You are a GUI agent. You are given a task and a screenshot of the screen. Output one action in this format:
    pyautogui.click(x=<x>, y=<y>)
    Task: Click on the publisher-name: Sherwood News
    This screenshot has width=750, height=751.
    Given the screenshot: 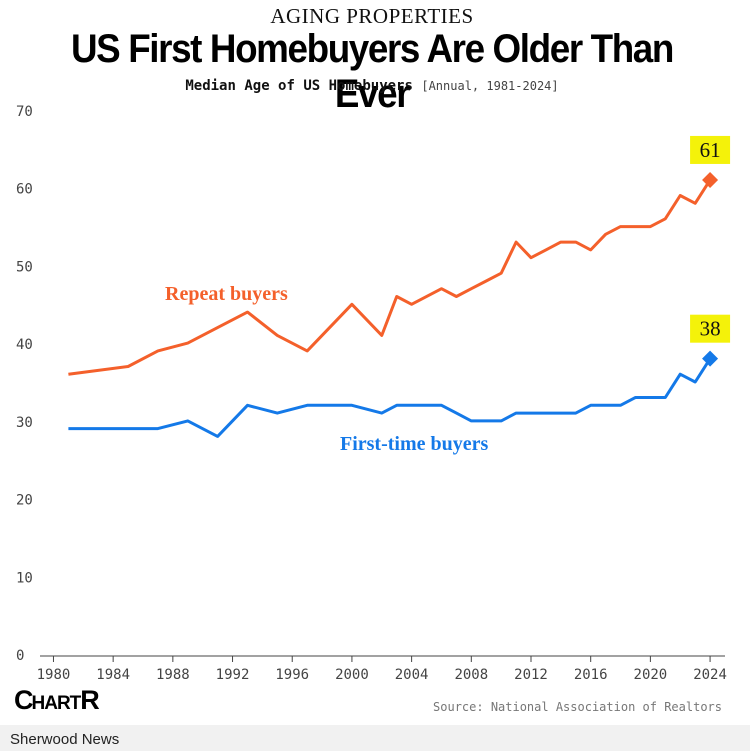 What is the action you would take?
    pyautogui.click(x=65, y=739)
    